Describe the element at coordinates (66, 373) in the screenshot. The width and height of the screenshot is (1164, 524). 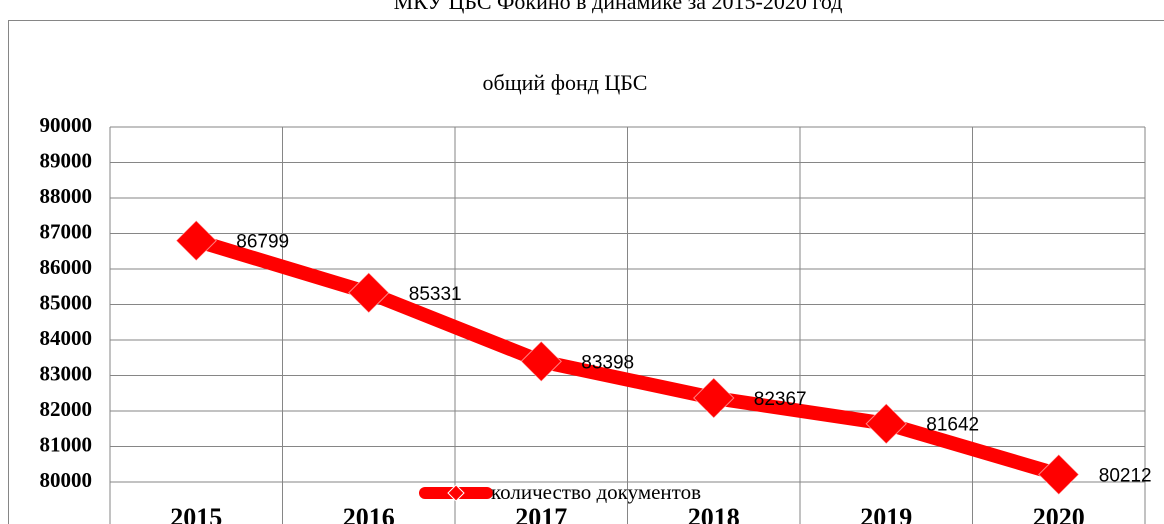
I see `y-tick-label: 83000` at that location.